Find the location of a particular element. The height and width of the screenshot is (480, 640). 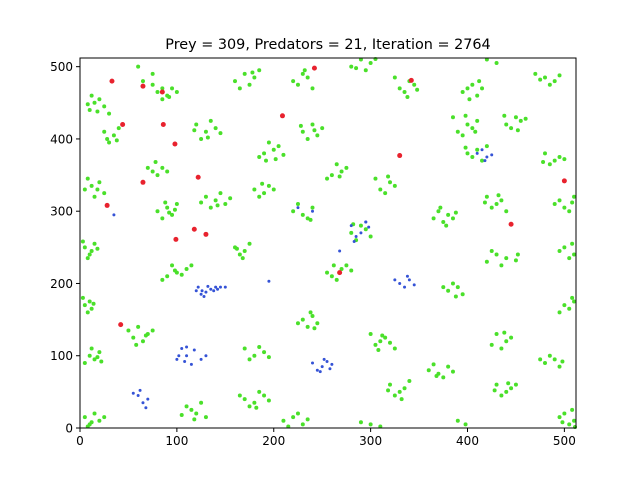

y-tick-label: 500 is located at coordinates (61, 67).